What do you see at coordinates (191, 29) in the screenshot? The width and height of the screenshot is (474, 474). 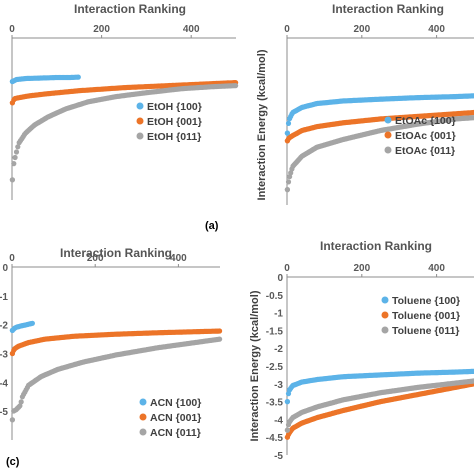 I see `x-tick-label-a: 400` at bounding box center [191, 29].